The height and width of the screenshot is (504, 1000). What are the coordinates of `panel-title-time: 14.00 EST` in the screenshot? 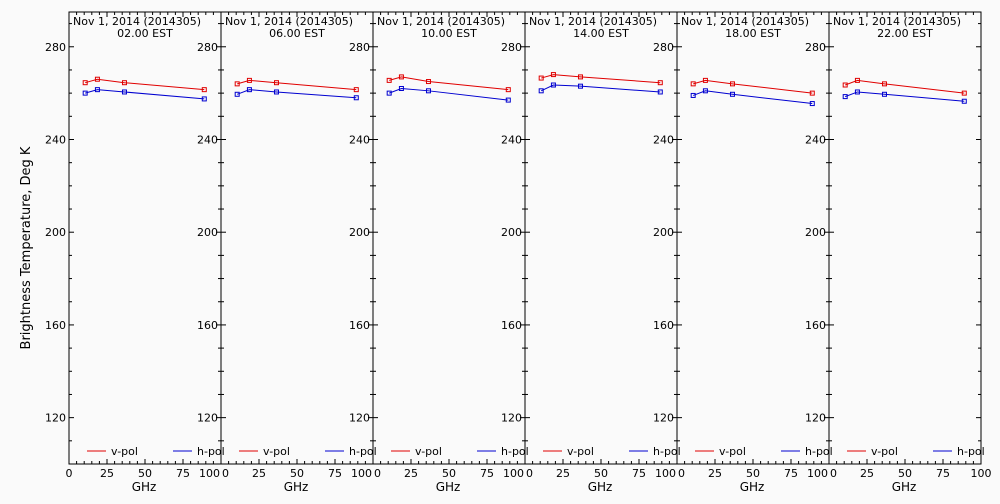 It's located at (601, 33).